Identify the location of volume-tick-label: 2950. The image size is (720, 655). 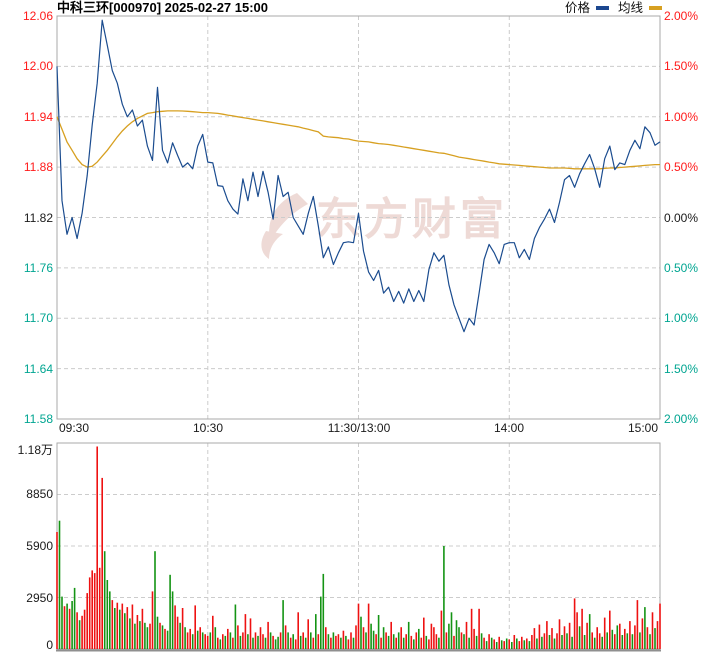
(39, 598).